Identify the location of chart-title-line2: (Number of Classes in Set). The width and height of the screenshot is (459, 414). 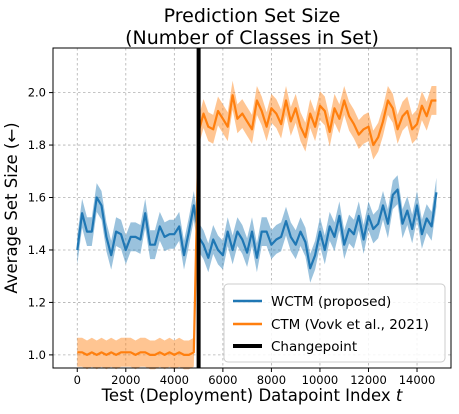
(252, 38).